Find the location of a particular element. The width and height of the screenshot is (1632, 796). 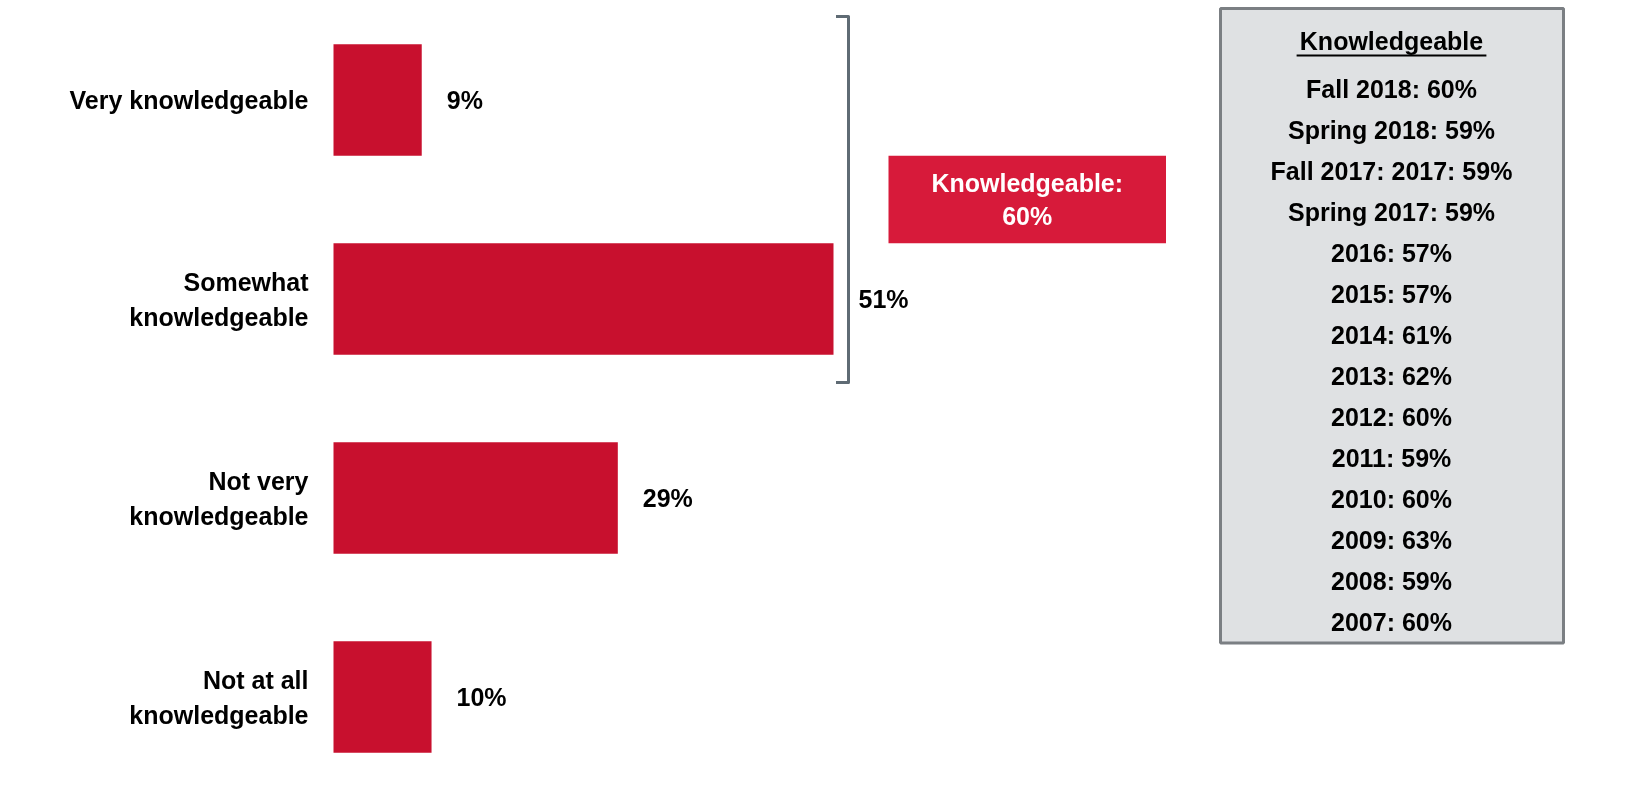

text: 2013: 62% is located at coordinates (1391, 375).